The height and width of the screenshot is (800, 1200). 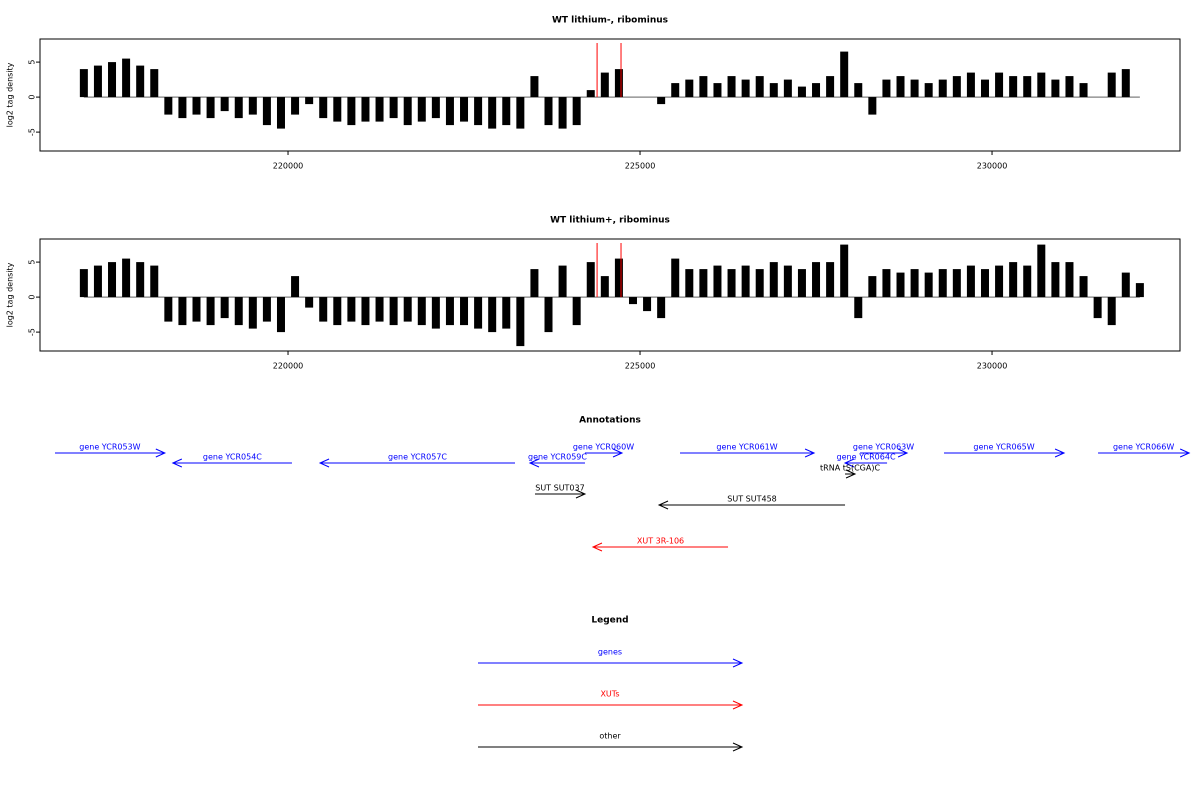 What do you see at coordinates (32, 332) in the screenshot?
I see `y-tick-label: -5` at bounding box center [32, 332].